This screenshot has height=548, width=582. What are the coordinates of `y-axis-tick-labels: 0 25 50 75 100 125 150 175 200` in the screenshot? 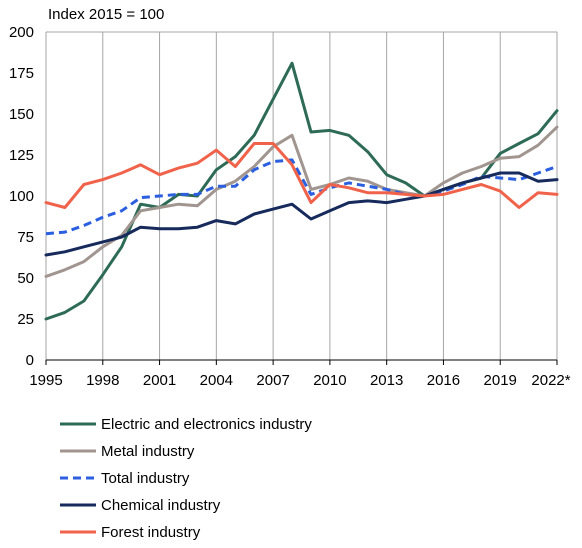 It's located at (21, 196).